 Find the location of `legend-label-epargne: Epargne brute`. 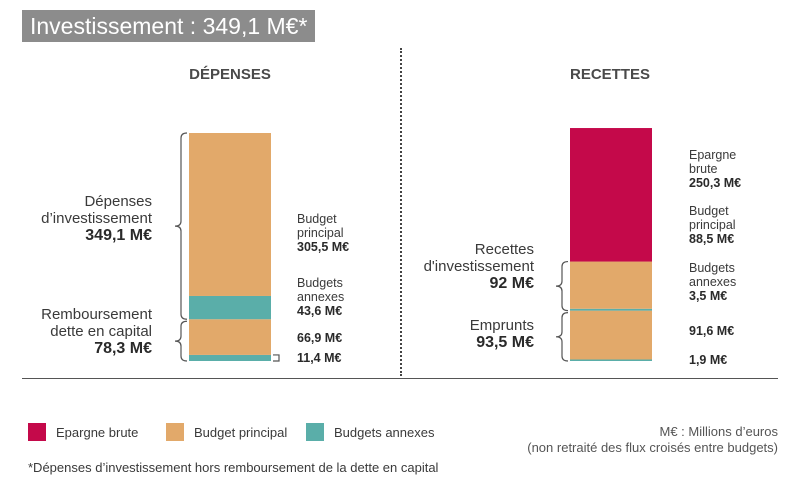

legend-label-epargne: Epargne brute is located at coordinates (97, 432).